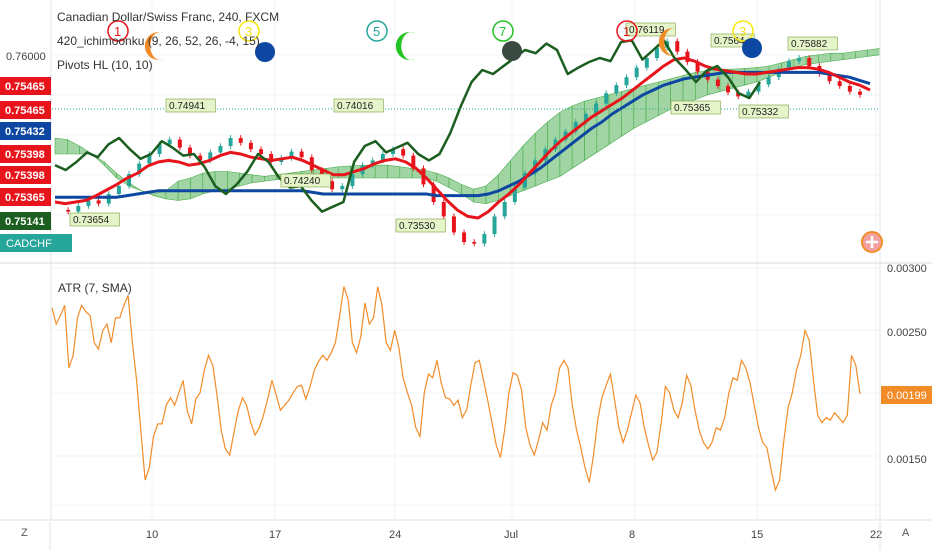 The width and height of the screenshot is (932, 550). I want to click on time-tick-label: 10, so click(152, 535).